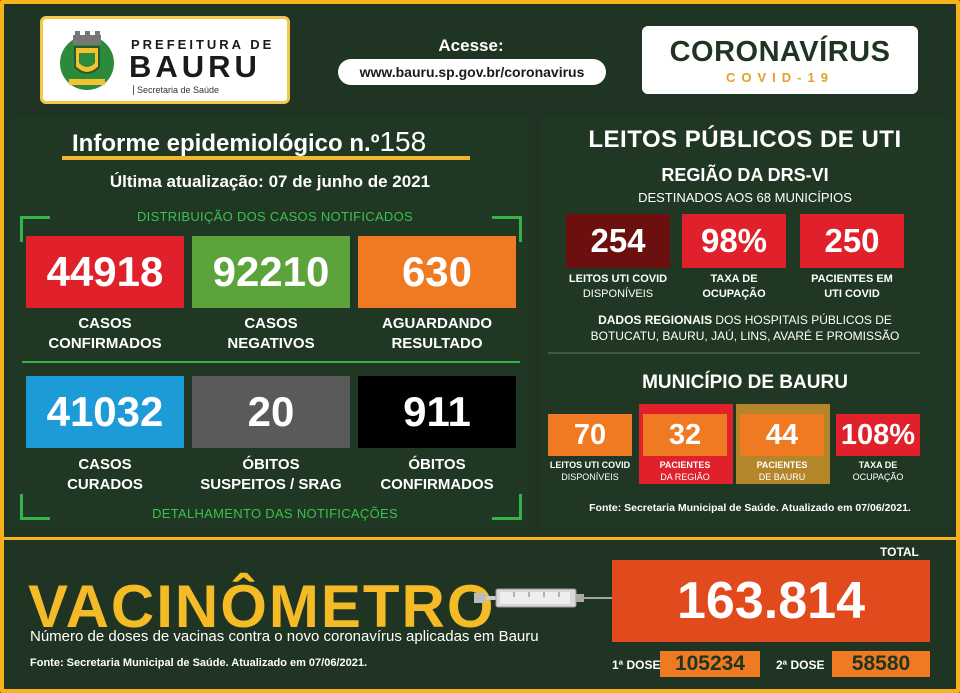 This screenshot has width=960, height=693. Describe the element at coordinates (800, 665) in the screenshot. I see `dose2-label: 2ª DOSE` at that location.